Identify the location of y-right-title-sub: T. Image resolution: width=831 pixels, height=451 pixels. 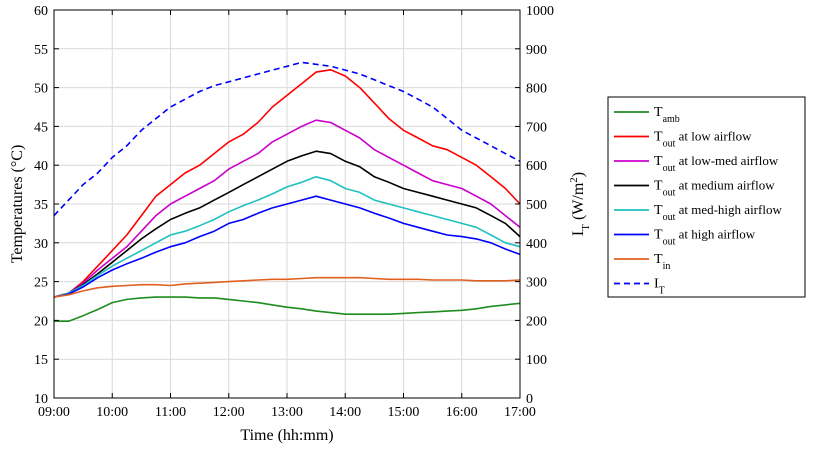
(586, 227).